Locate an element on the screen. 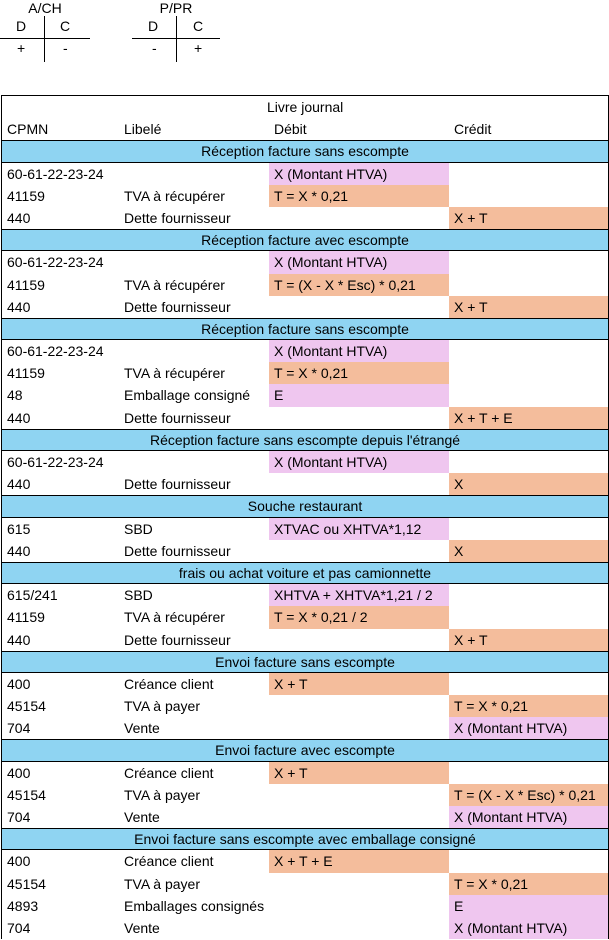 The image size is (609, 940). journal-title: Livre journal is located at coordinates (305, 107).